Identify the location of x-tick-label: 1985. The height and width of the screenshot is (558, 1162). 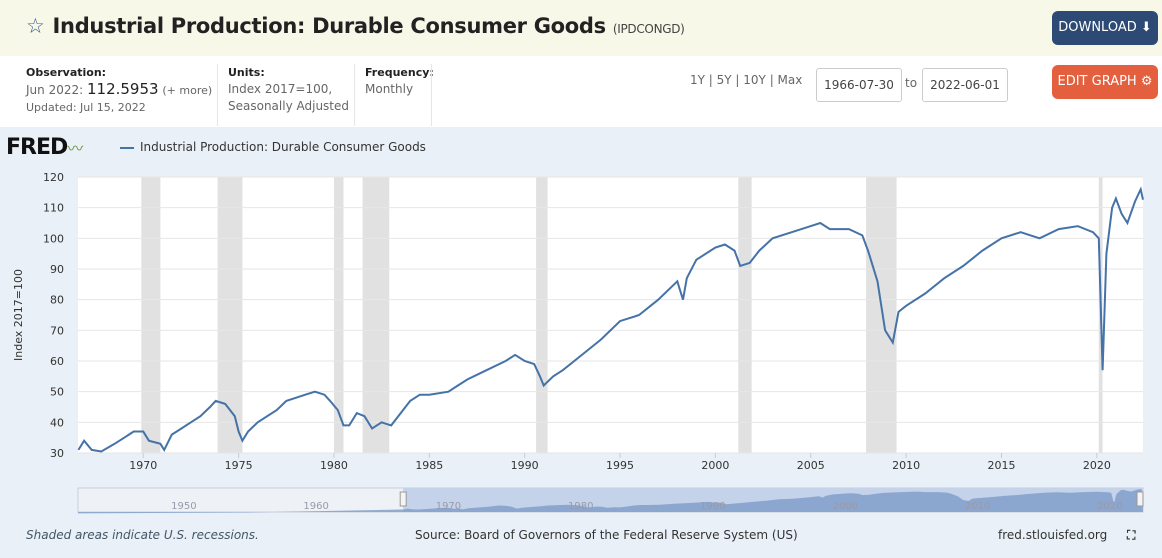
(429, 465).